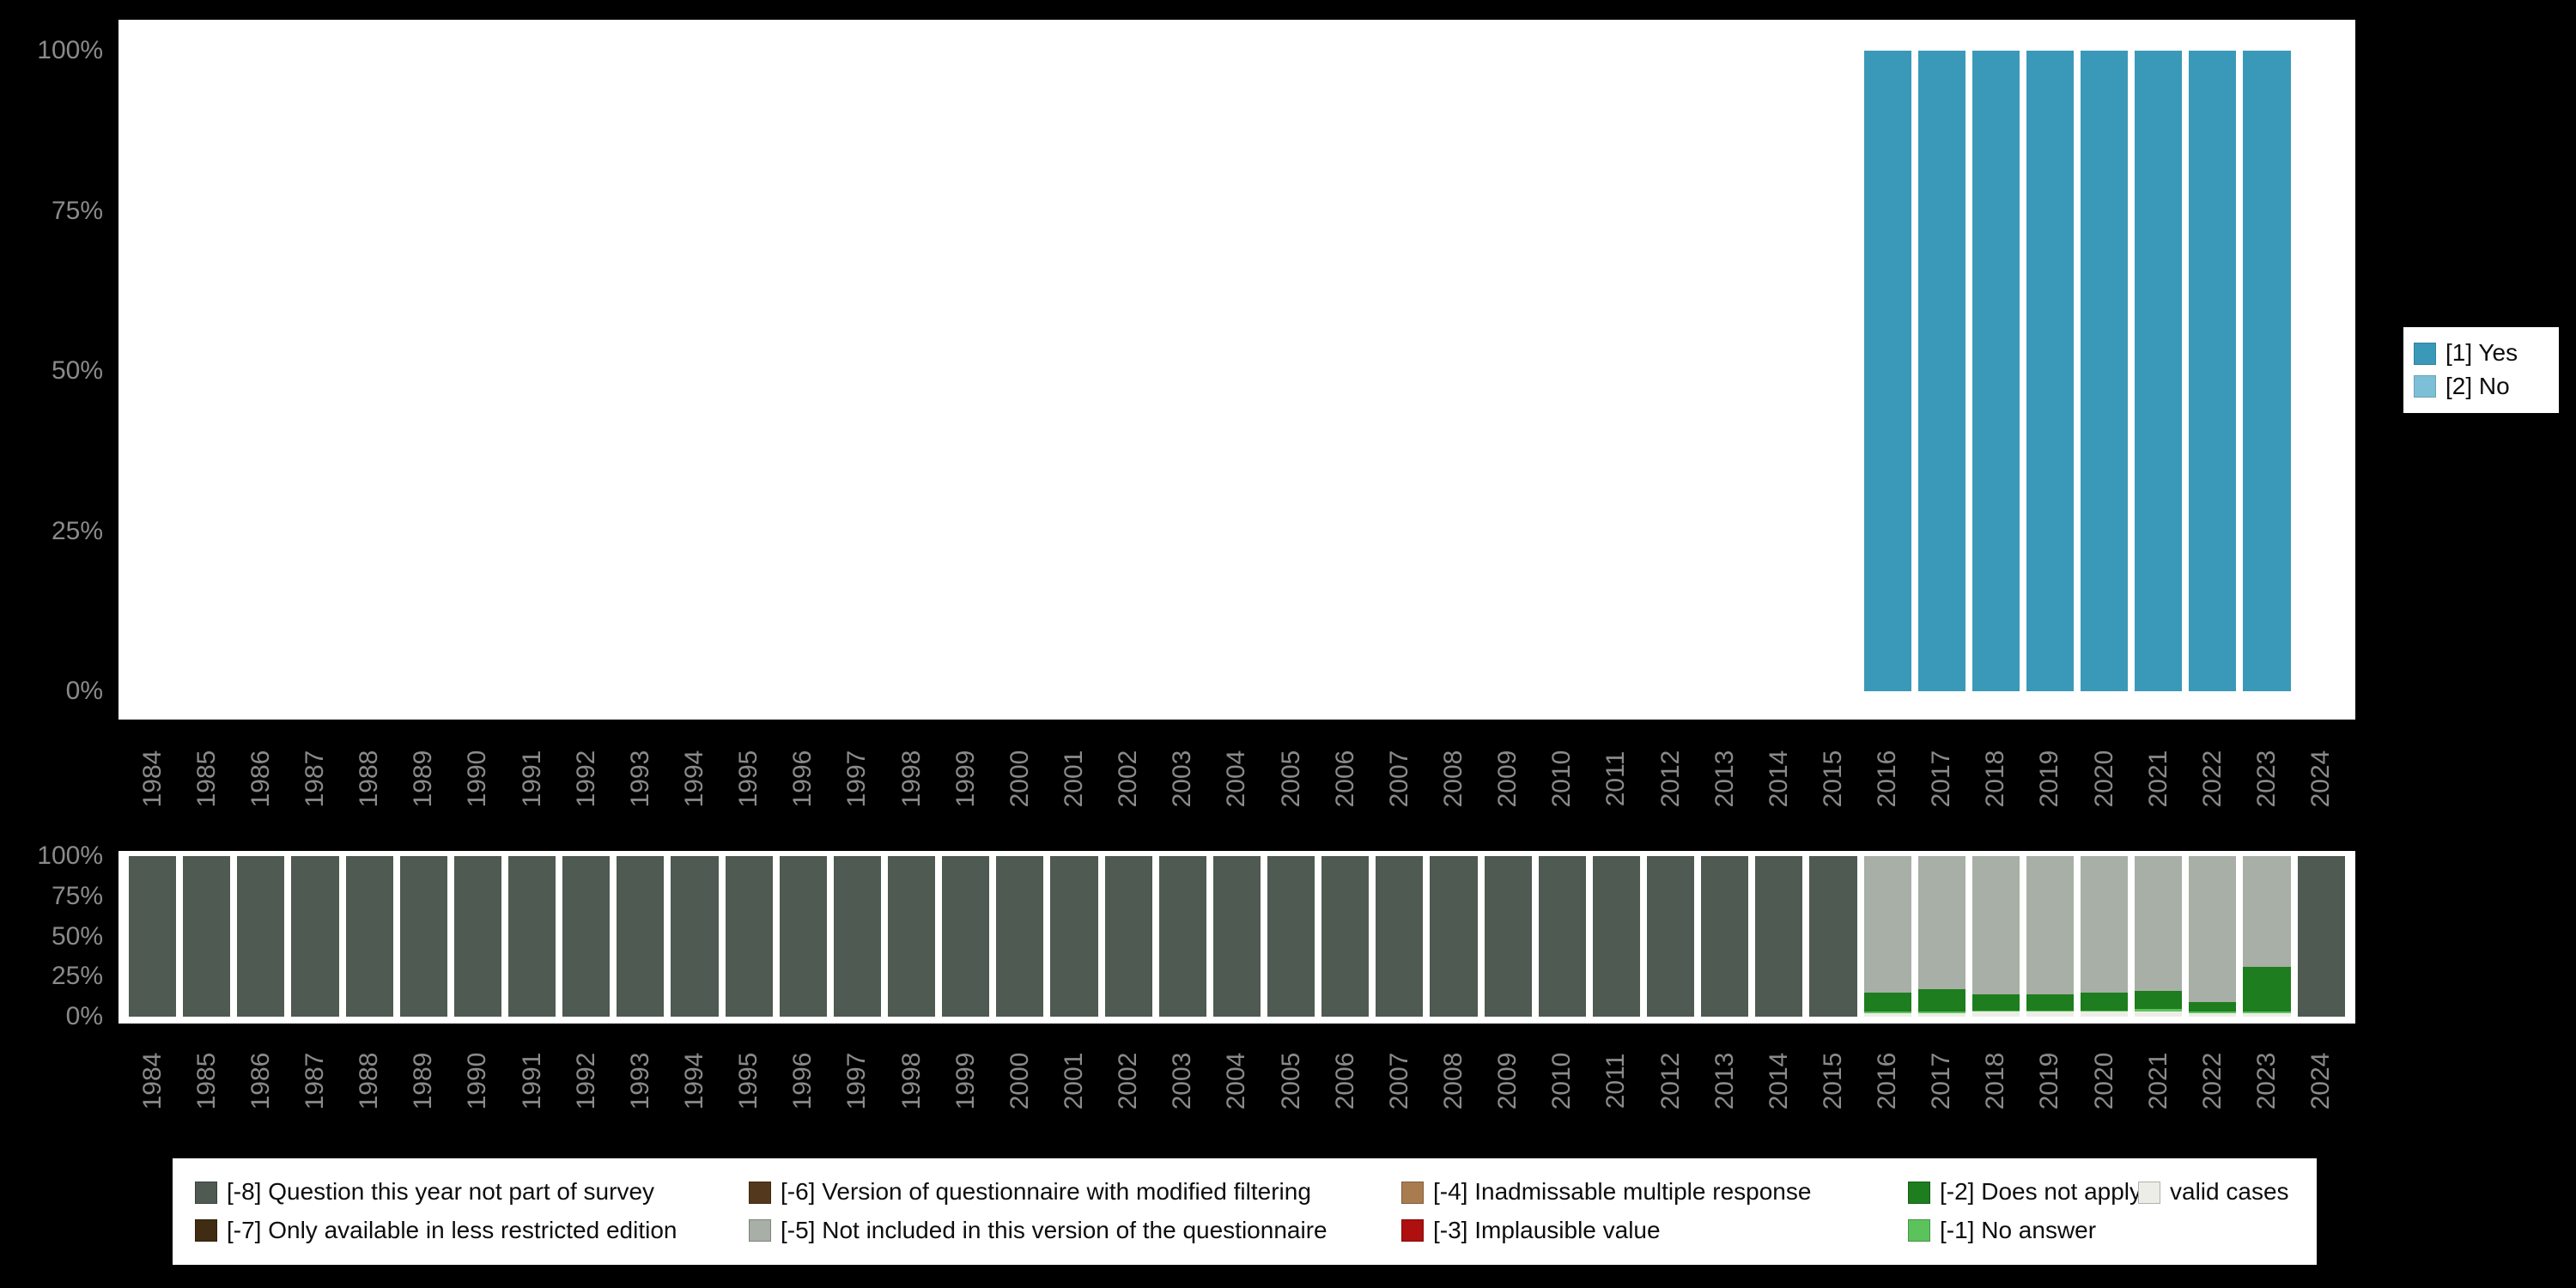 Image resolution: width=2576 pixels, height=1288 pixels. What do you see at coordinates (587, 936) in the screenshot?
I see `bar-column-1992` at bounding box center [587, 936].